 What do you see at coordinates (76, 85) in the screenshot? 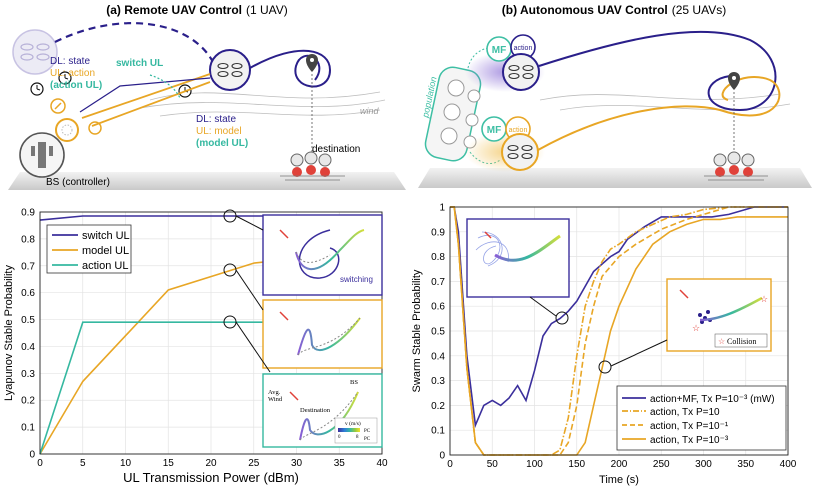
I see `action-ul-label: (action UL)` at bounding box center [76, 85].